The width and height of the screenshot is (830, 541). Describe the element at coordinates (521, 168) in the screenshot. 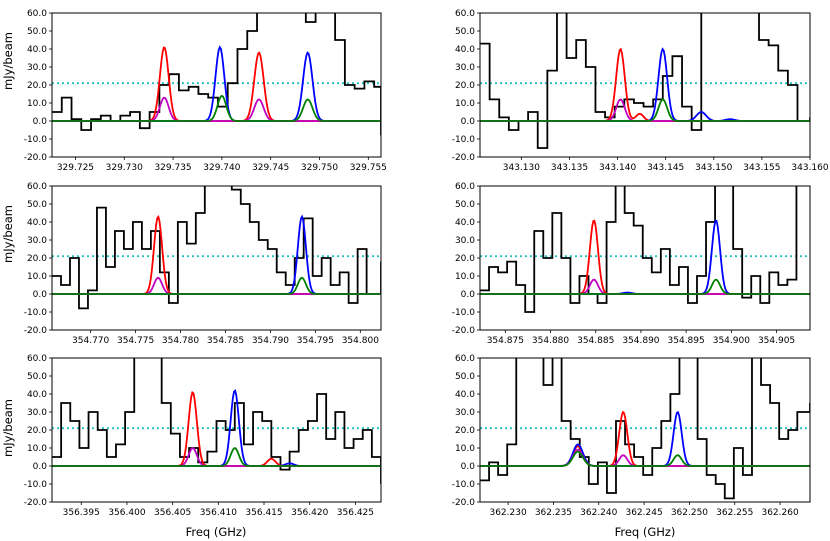

I see `xtick-label: 343.130` at that location.